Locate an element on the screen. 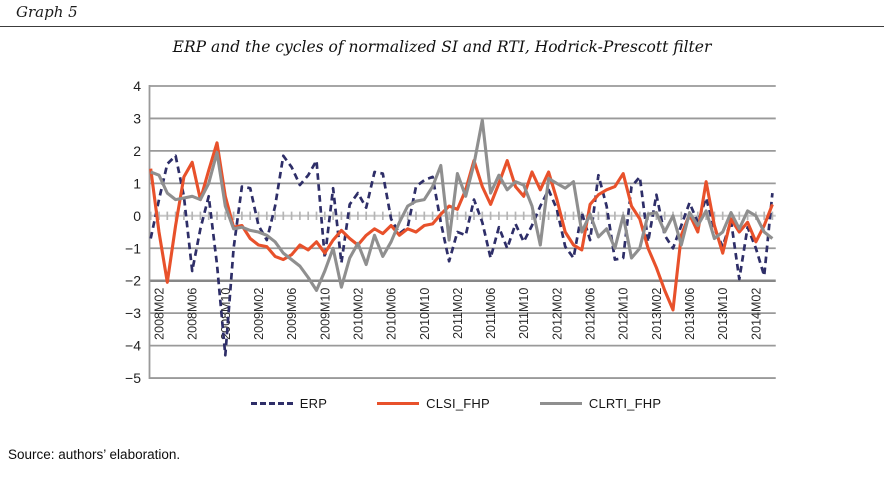 This screenshot has width=884, height=478. header-divider is located at coordinates (442, 26).